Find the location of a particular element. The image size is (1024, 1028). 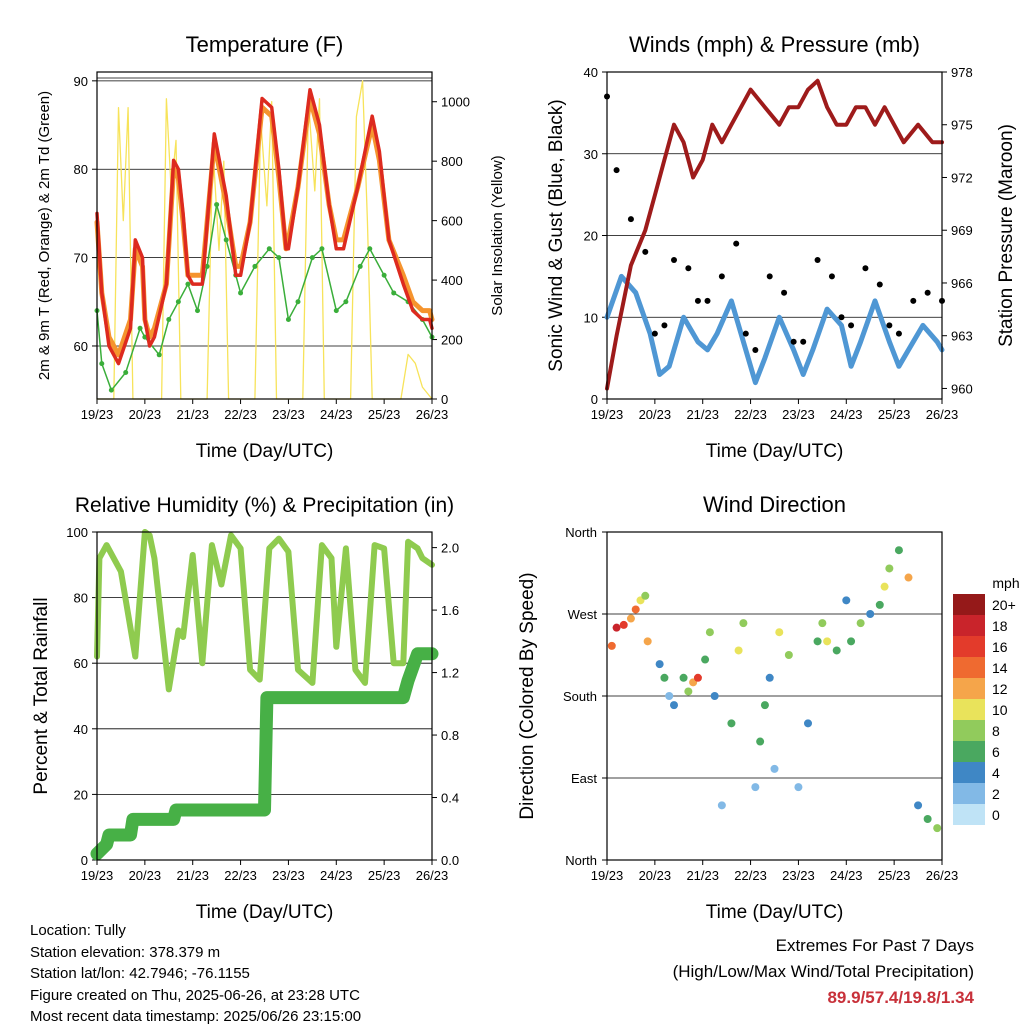

y2-tick-label: 978 is located at coordinates (962, 72).